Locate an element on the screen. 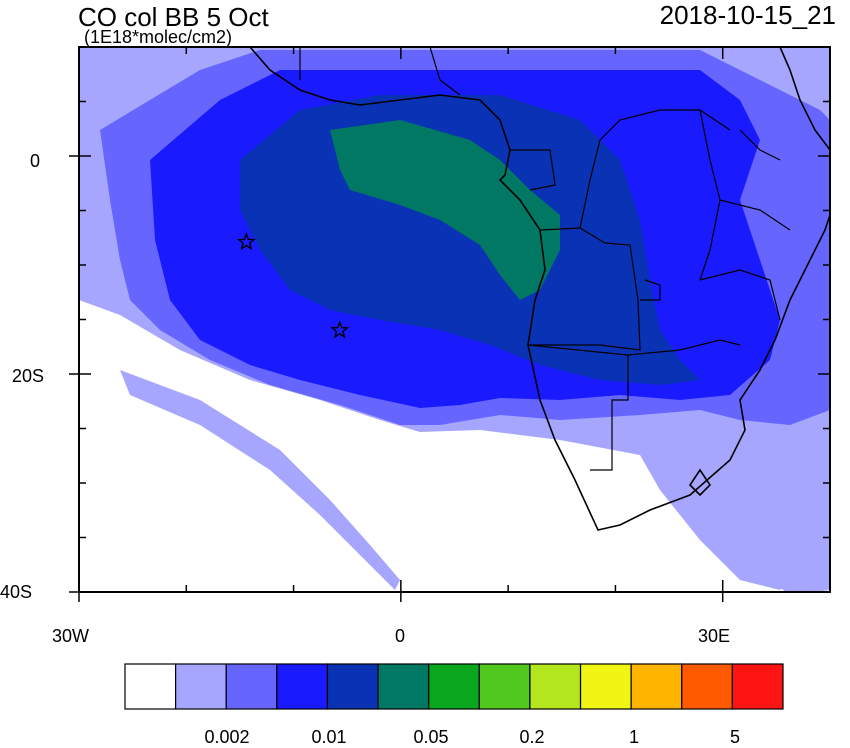 Image resolution: width=850 pixels, height=748 pixels. colorbar-label-0: 0.002 is located at coordinates (227, 737).